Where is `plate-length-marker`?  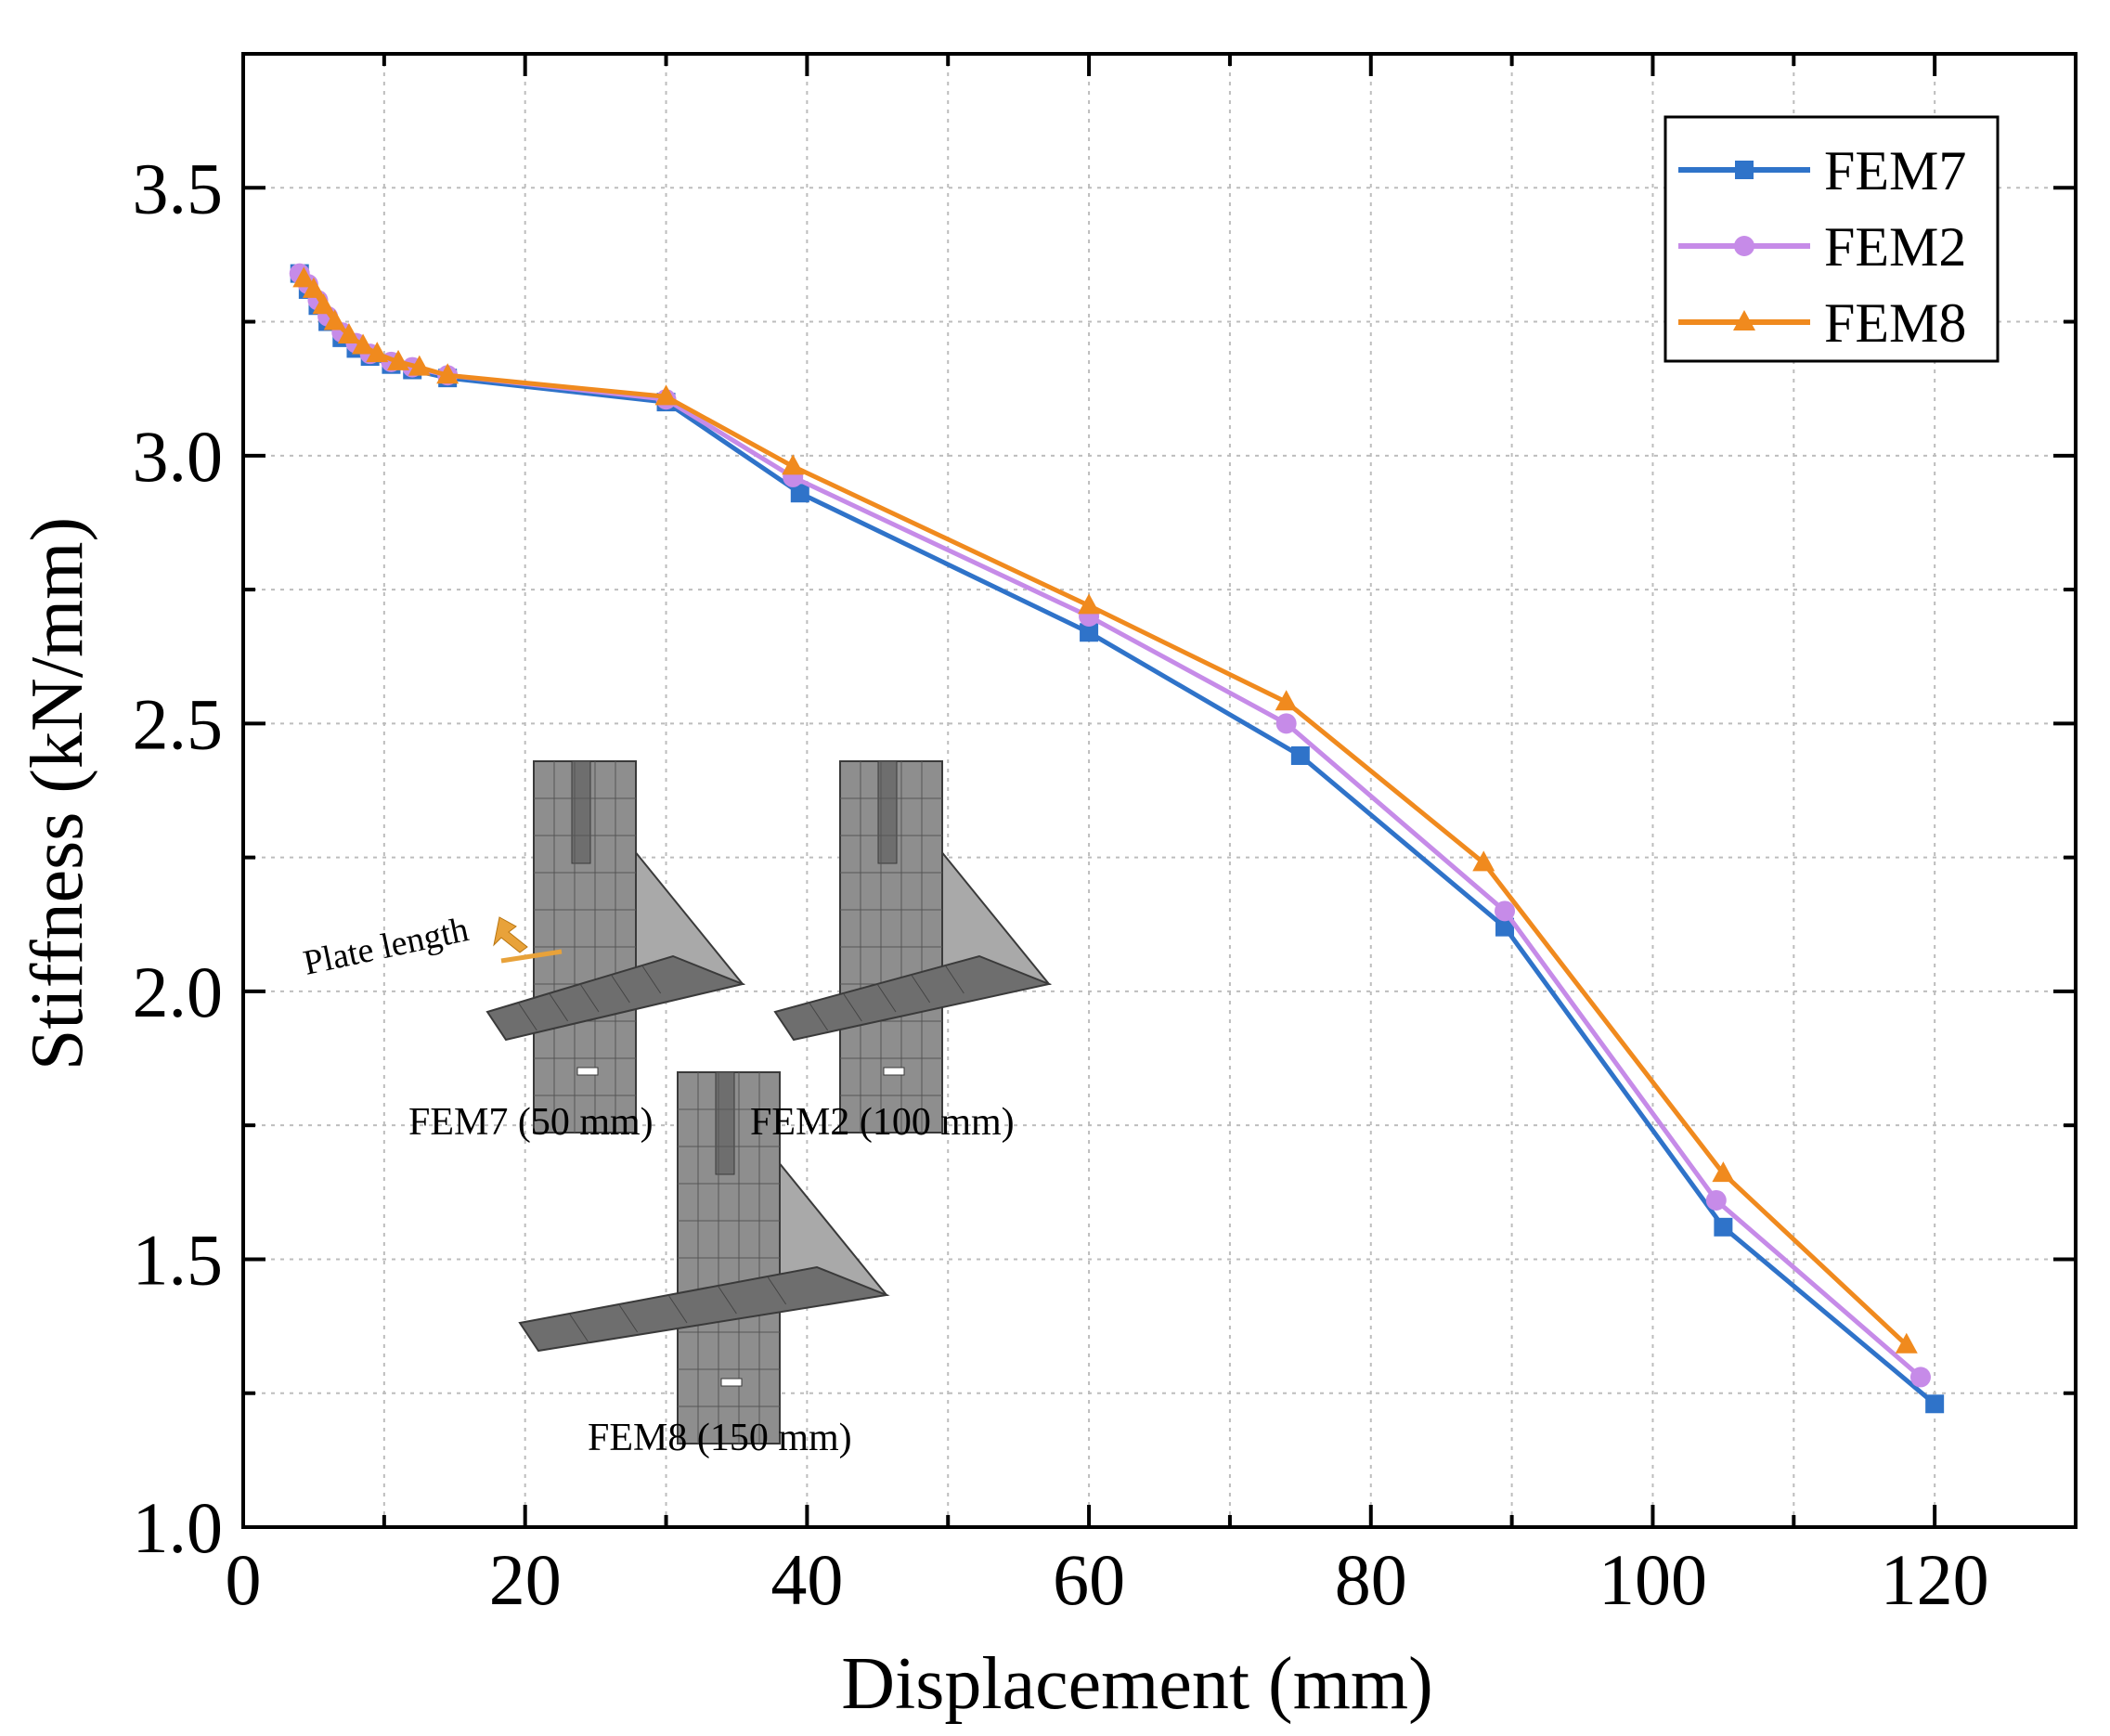
plate-length-marker is located at coordinates (531, 957).